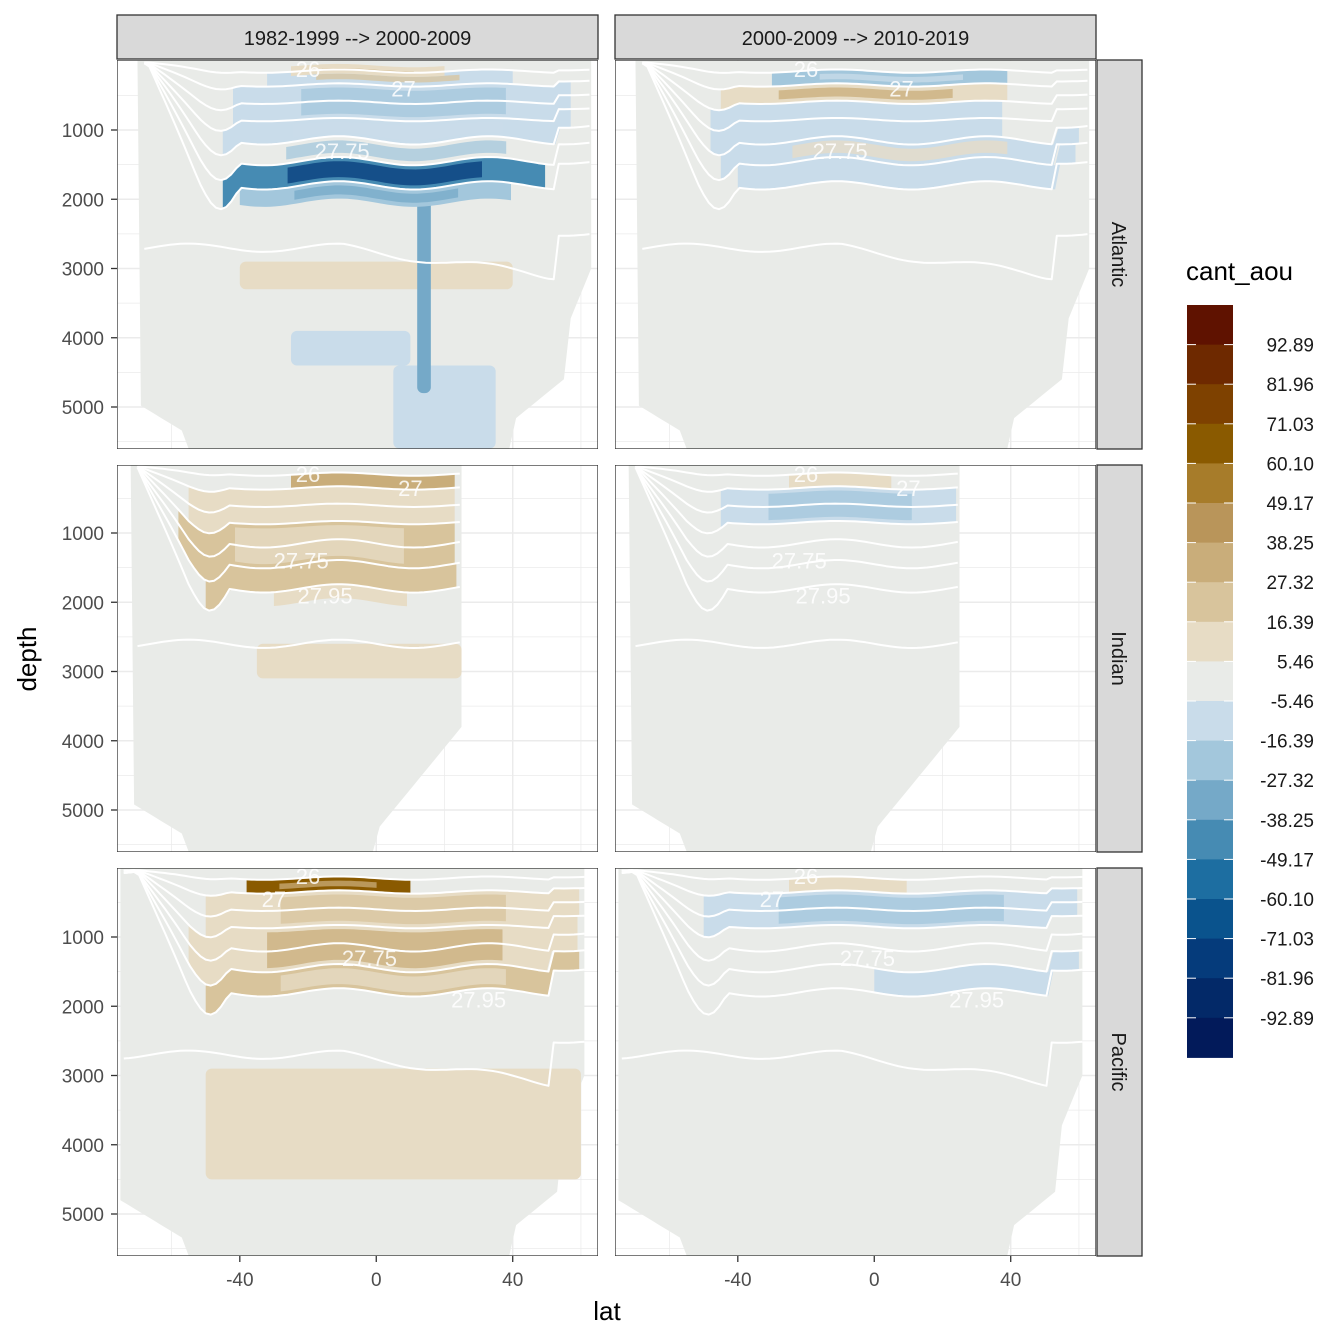 The image size is (1344, 1344). Describe the element at coordinates (794, 658) in the screenshot. I see `ocean-section` at that location.